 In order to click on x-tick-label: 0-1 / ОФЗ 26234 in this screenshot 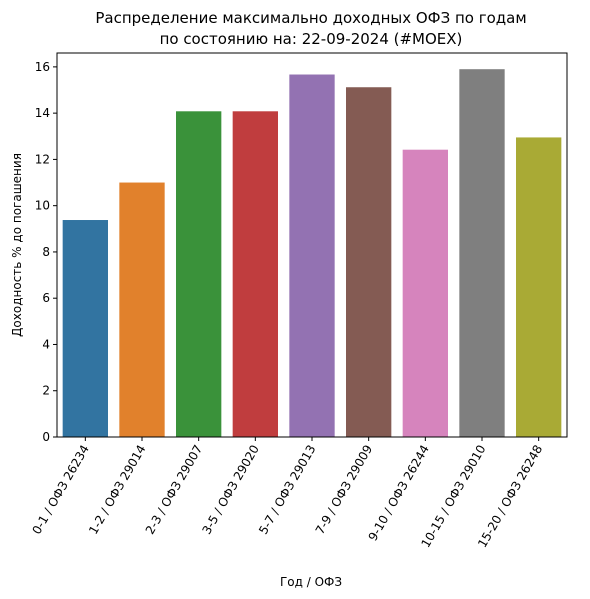, I will do `click(60, 490)`.